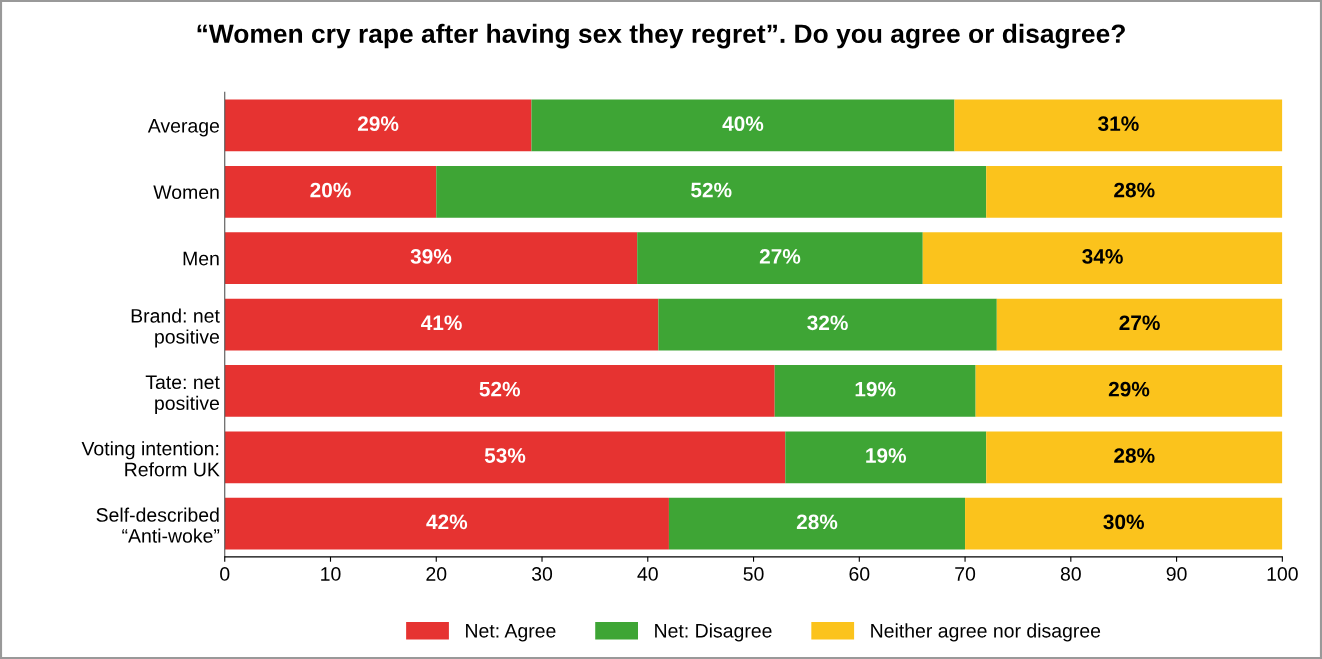 This screenshot has width=1322, height=659. I want to click on data-label: 39%, so click(431, 256).